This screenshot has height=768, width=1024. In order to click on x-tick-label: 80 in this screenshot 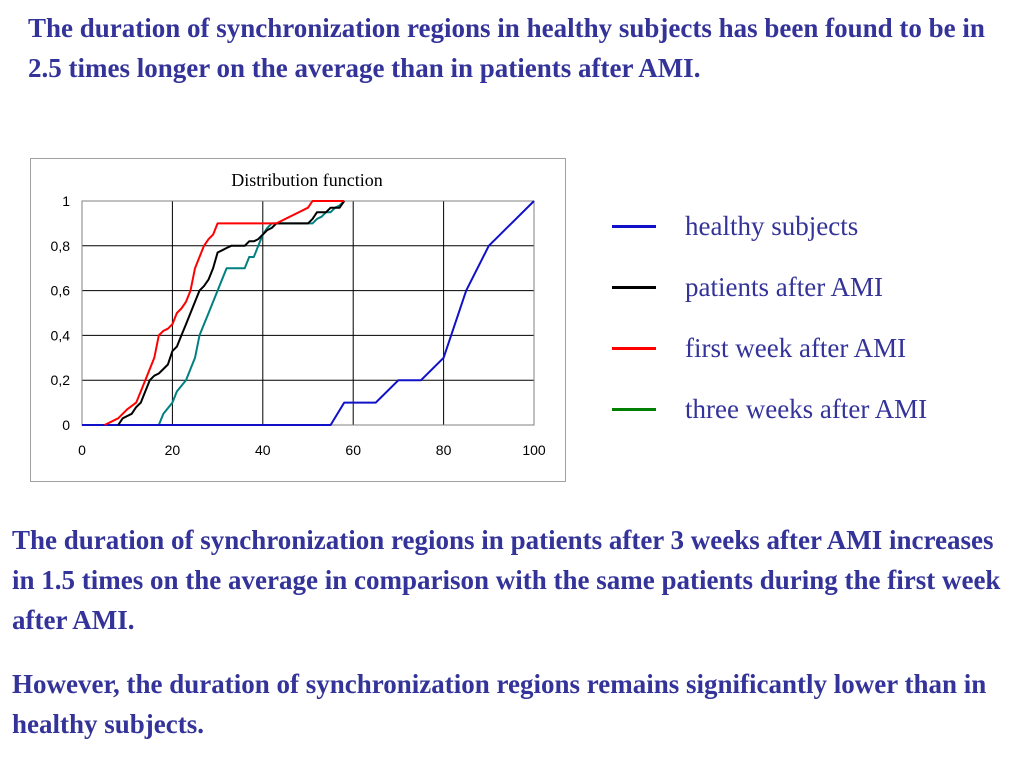, I will do `click(444, 450)`.